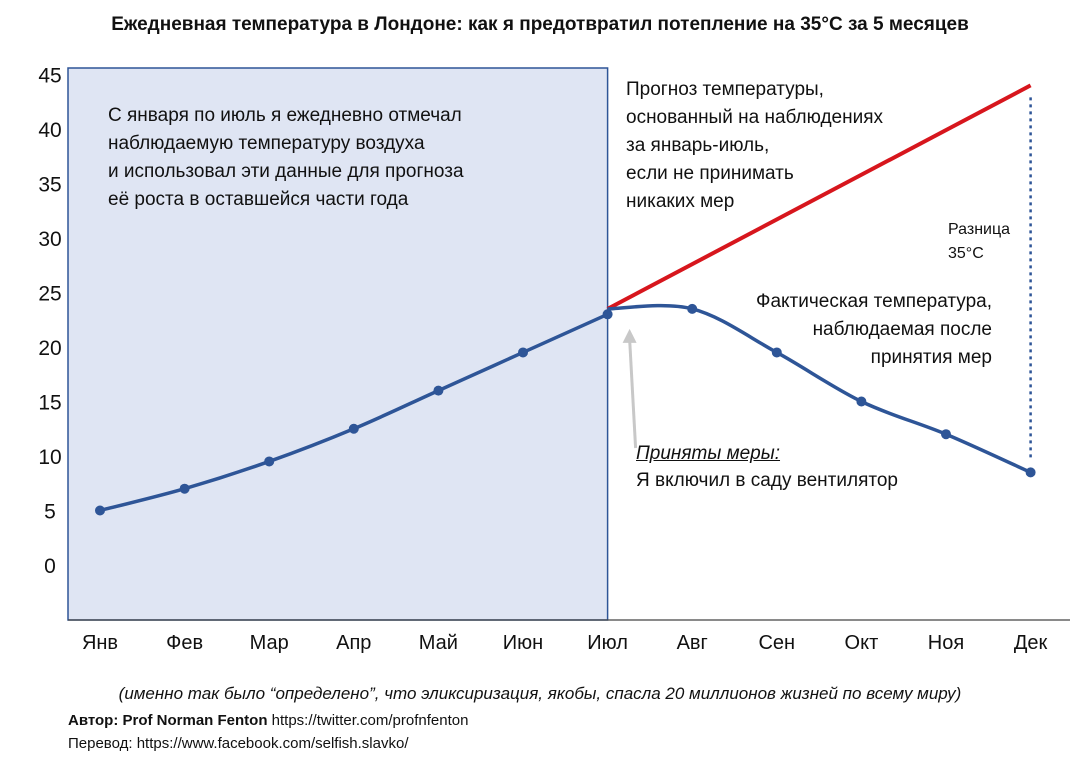  Describe the element at coordinates (100, 643) in the screenshot. I see `x-tick-label: Янв` at that location.